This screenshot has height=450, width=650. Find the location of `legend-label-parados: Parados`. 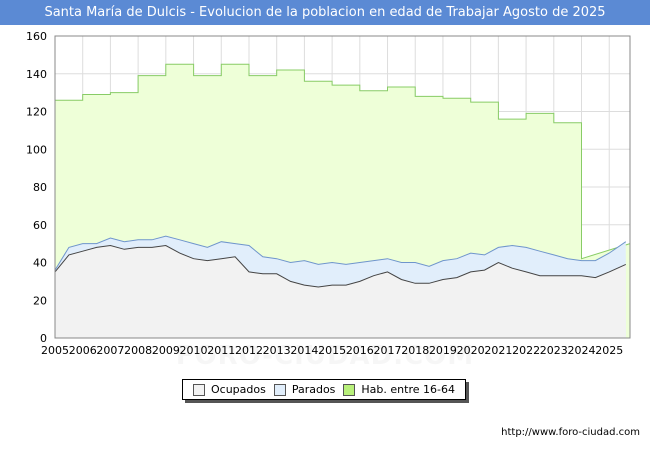

legend-label-parados: Parados is located at coordinates (313, 389).